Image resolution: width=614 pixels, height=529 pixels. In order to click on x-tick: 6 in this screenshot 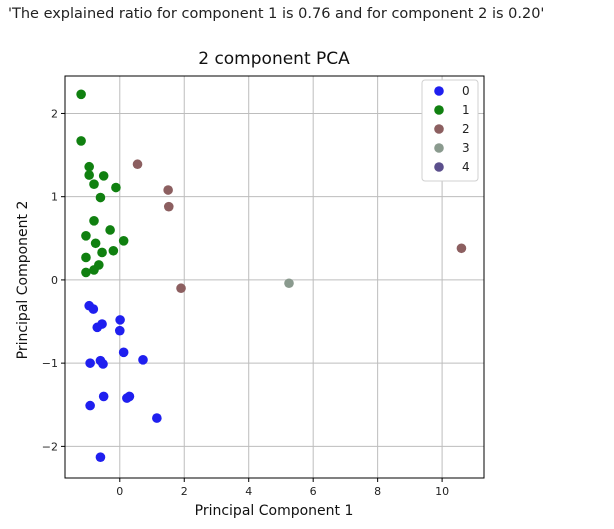, I will do `click(313, 488)`.